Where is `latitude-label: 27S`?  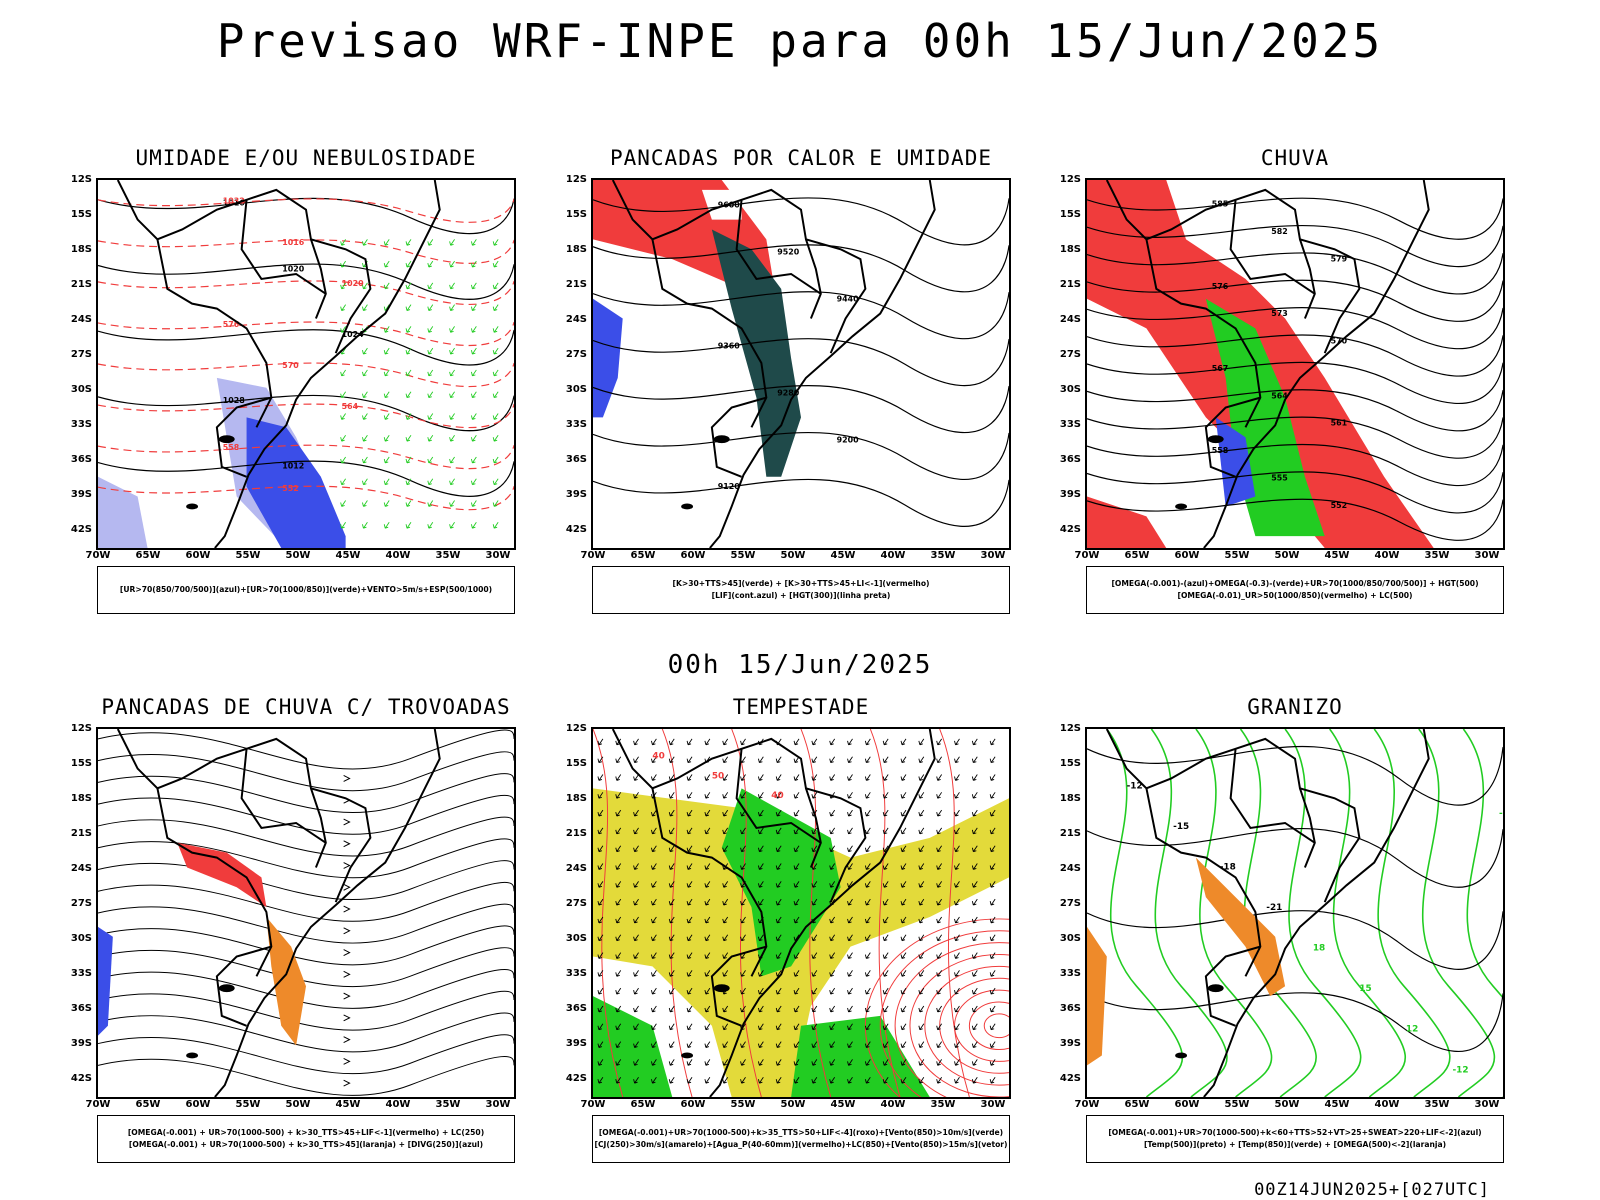
latitude-label: 27S is located at coordinates (81, 354).